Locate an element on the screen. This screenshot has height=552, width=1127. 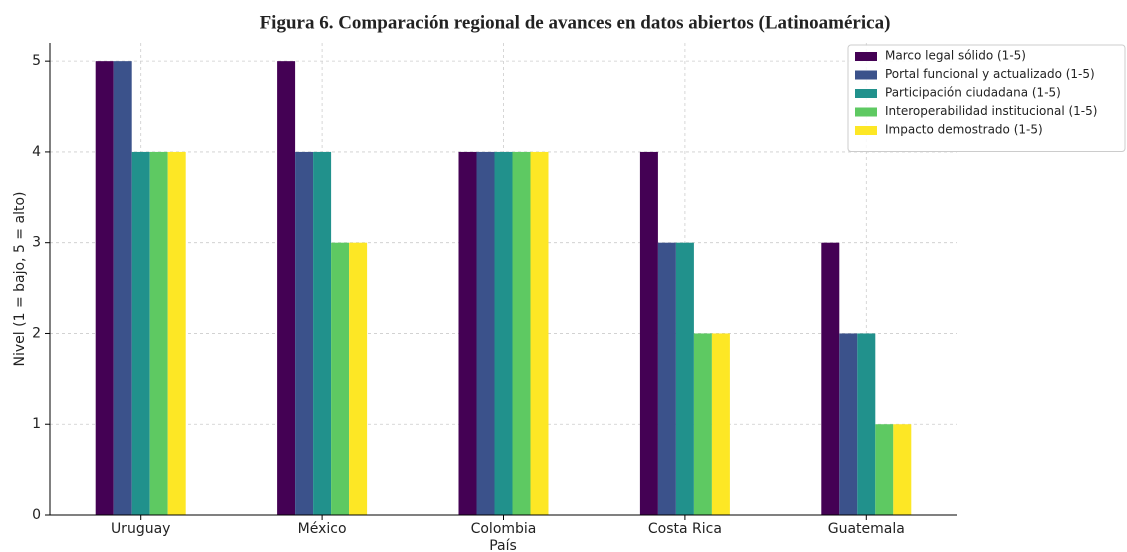
x-tick-label: Uruguay is located at coordinates (141, 529).